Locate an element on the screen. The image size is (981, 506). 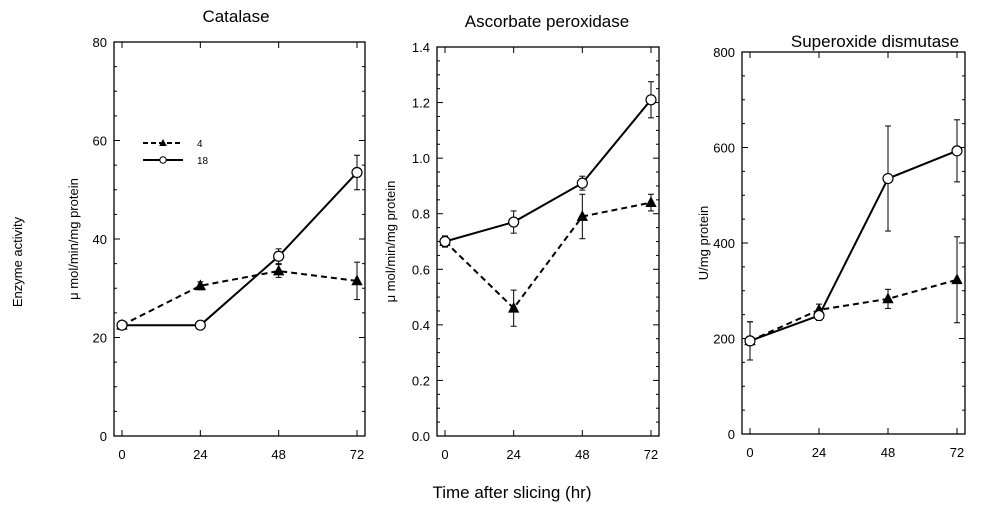
y-axis-label: U/mg protein is located at coordinates (703, 243).